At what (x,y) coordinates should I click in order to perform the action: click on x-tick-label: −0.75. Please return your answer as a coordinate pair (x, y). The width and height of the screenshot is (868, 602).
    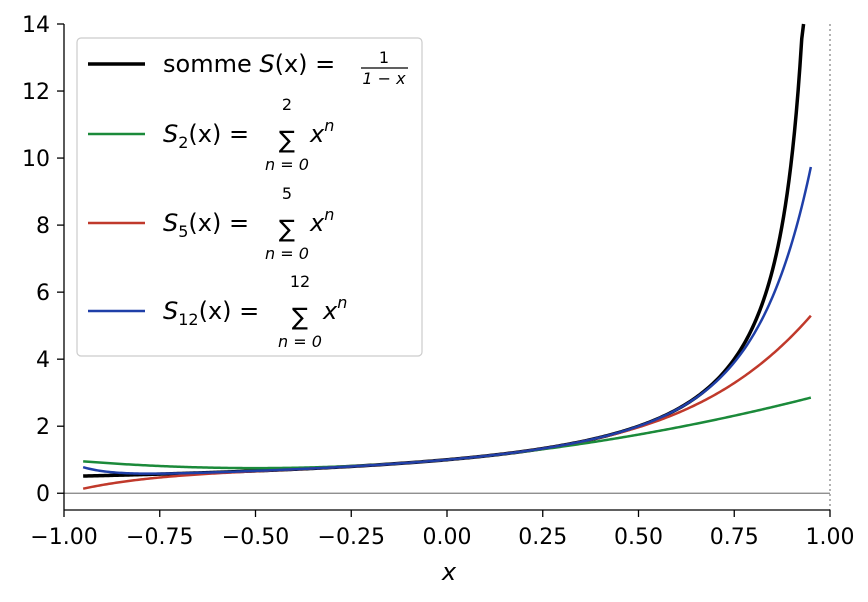
    Looking at the image, I should click on (159, 537).